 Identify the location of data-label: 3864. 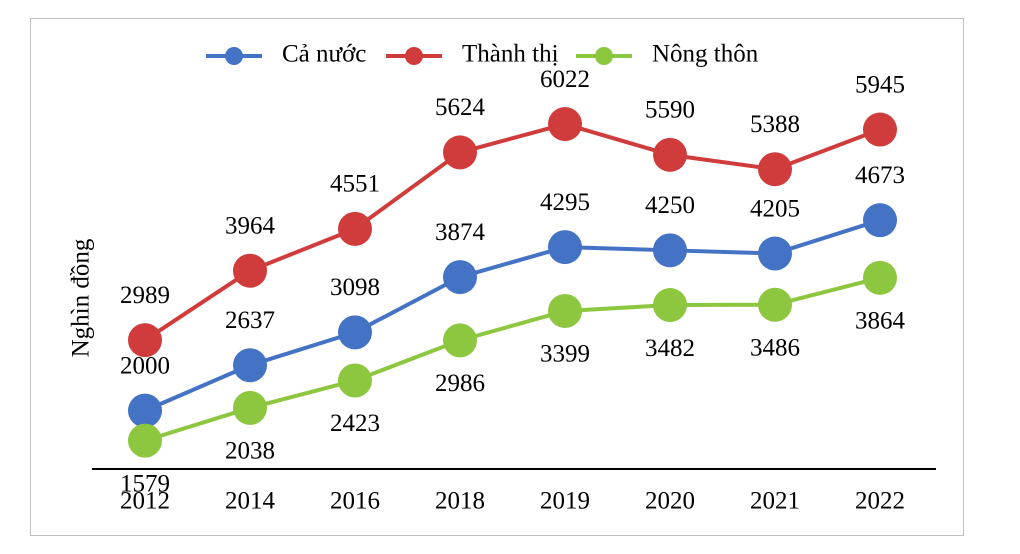
(880, 321).